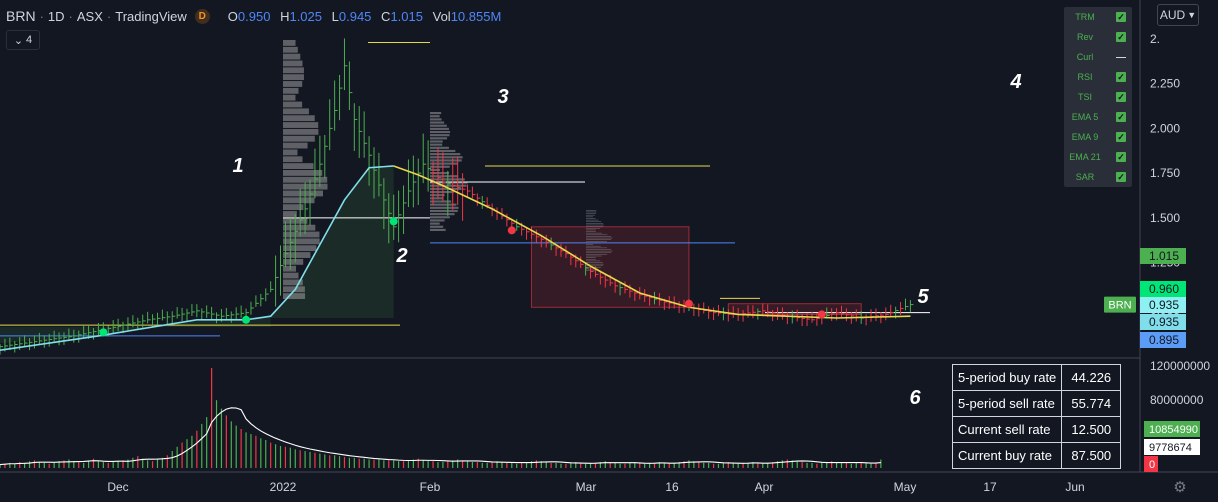 This screenshot has height=502, width=1218. What do you see at coordinates (202, 16) in the screenshot?
I see `delayed-data-badge: D` at bounding box center [202, 16].